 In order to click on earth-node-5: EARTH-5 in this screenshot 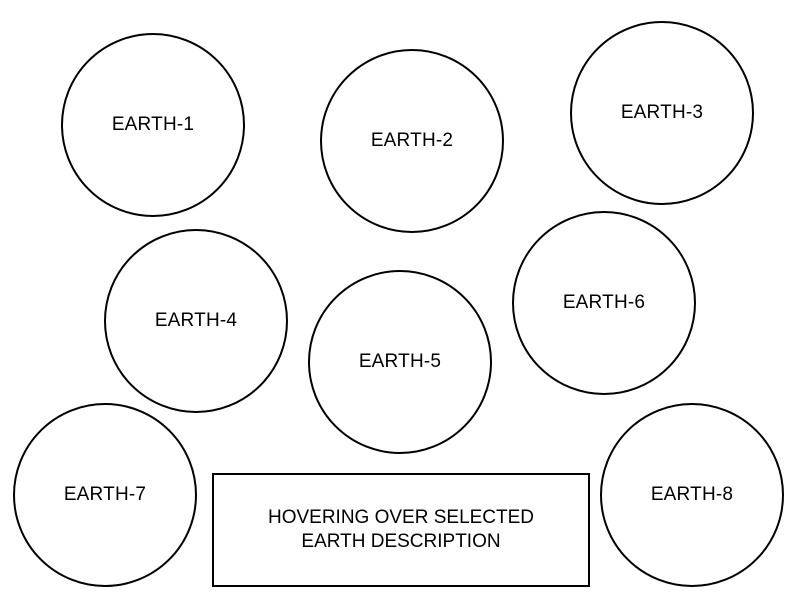, I will do `click(400, 362)`.